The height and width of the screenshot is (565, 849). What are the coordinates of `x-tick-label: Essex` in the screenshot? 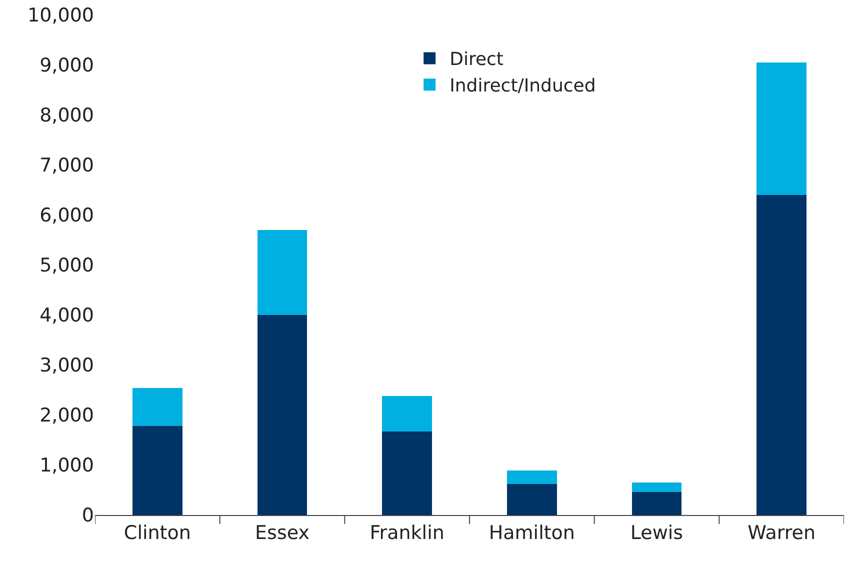 It's located at (282, 533).